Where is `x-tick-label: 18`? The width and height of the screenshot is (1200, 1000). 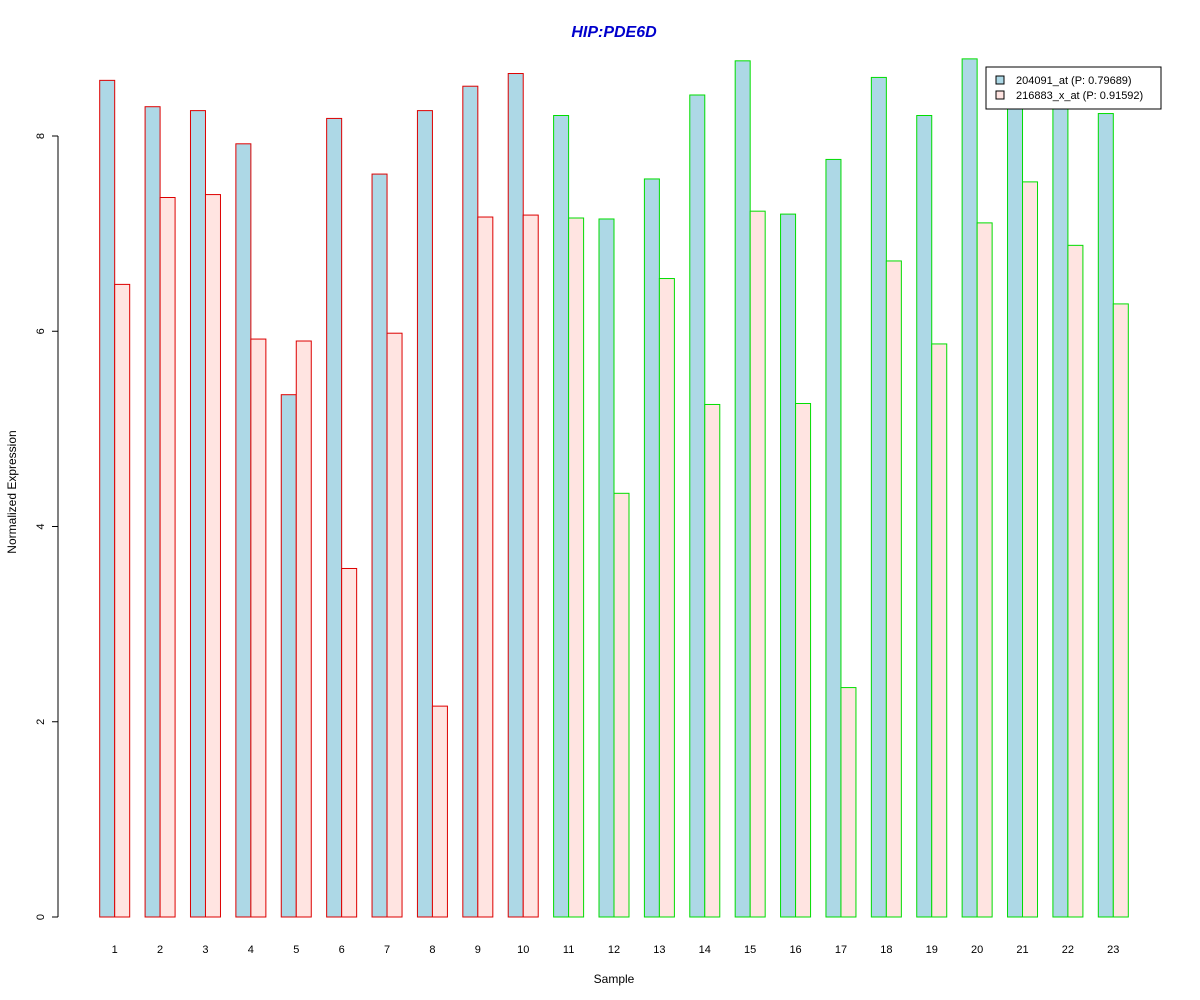
x-tick-label: 18 is located at coordinates (886, 950).